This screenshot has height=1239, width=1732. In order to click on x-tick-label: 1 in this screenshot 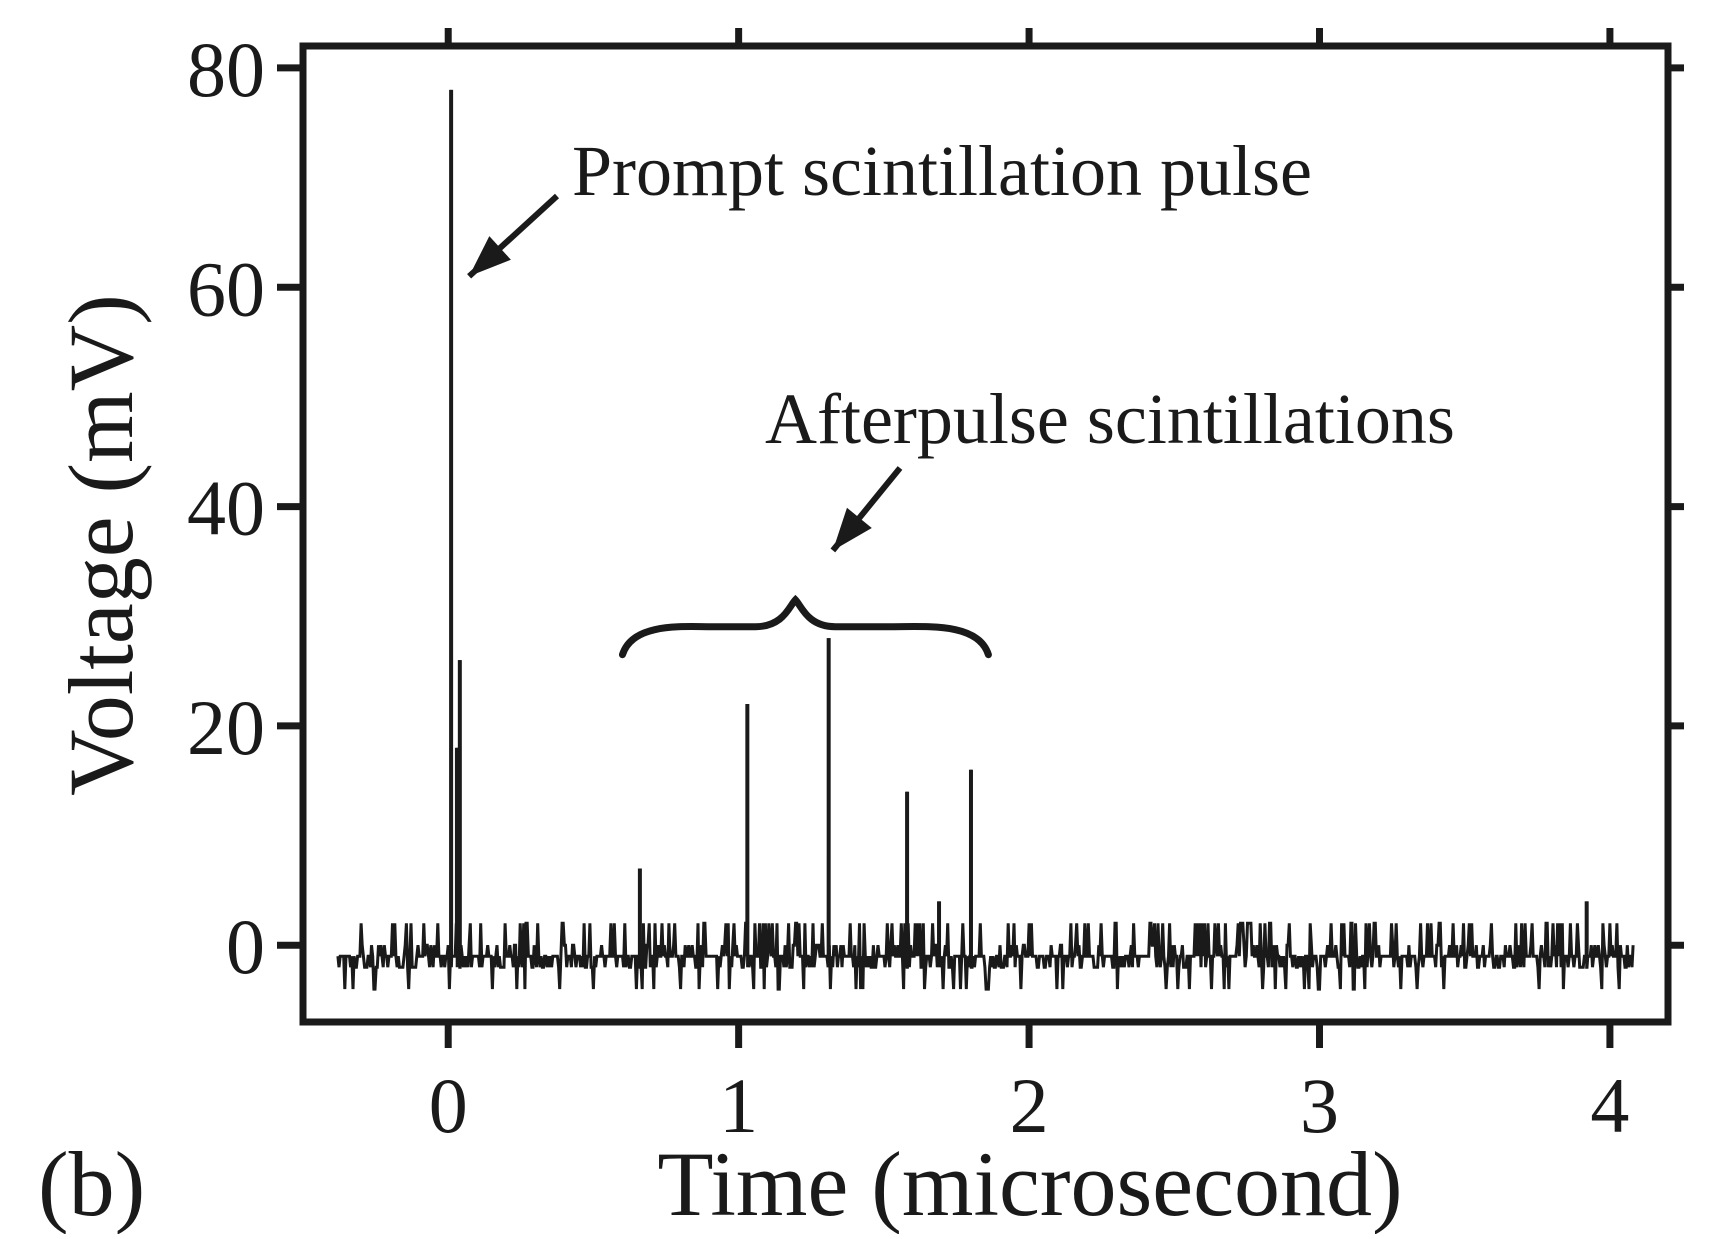, I will do `click(738, 1105)`.